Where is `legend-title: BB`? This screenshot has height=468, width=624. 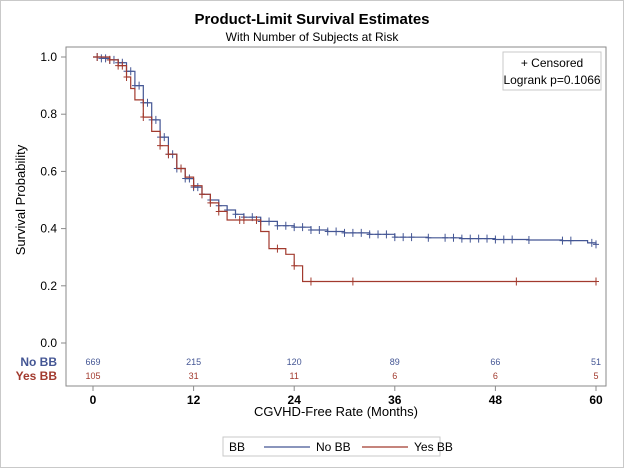 legend-title: BB is located at coordinates (237, 447).